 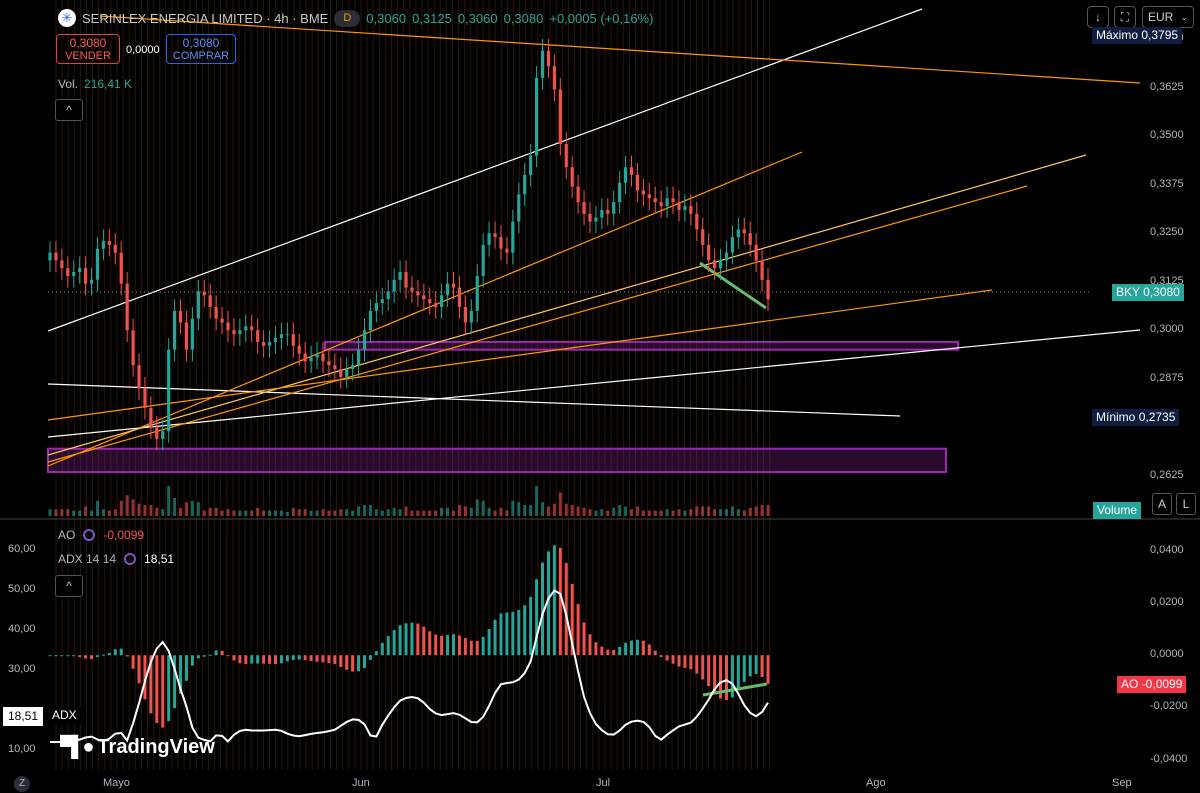 What do you see at coordinates (497, 460) in the screenshot?
I see `support-zone-lower` at bounding box center [497, 460].